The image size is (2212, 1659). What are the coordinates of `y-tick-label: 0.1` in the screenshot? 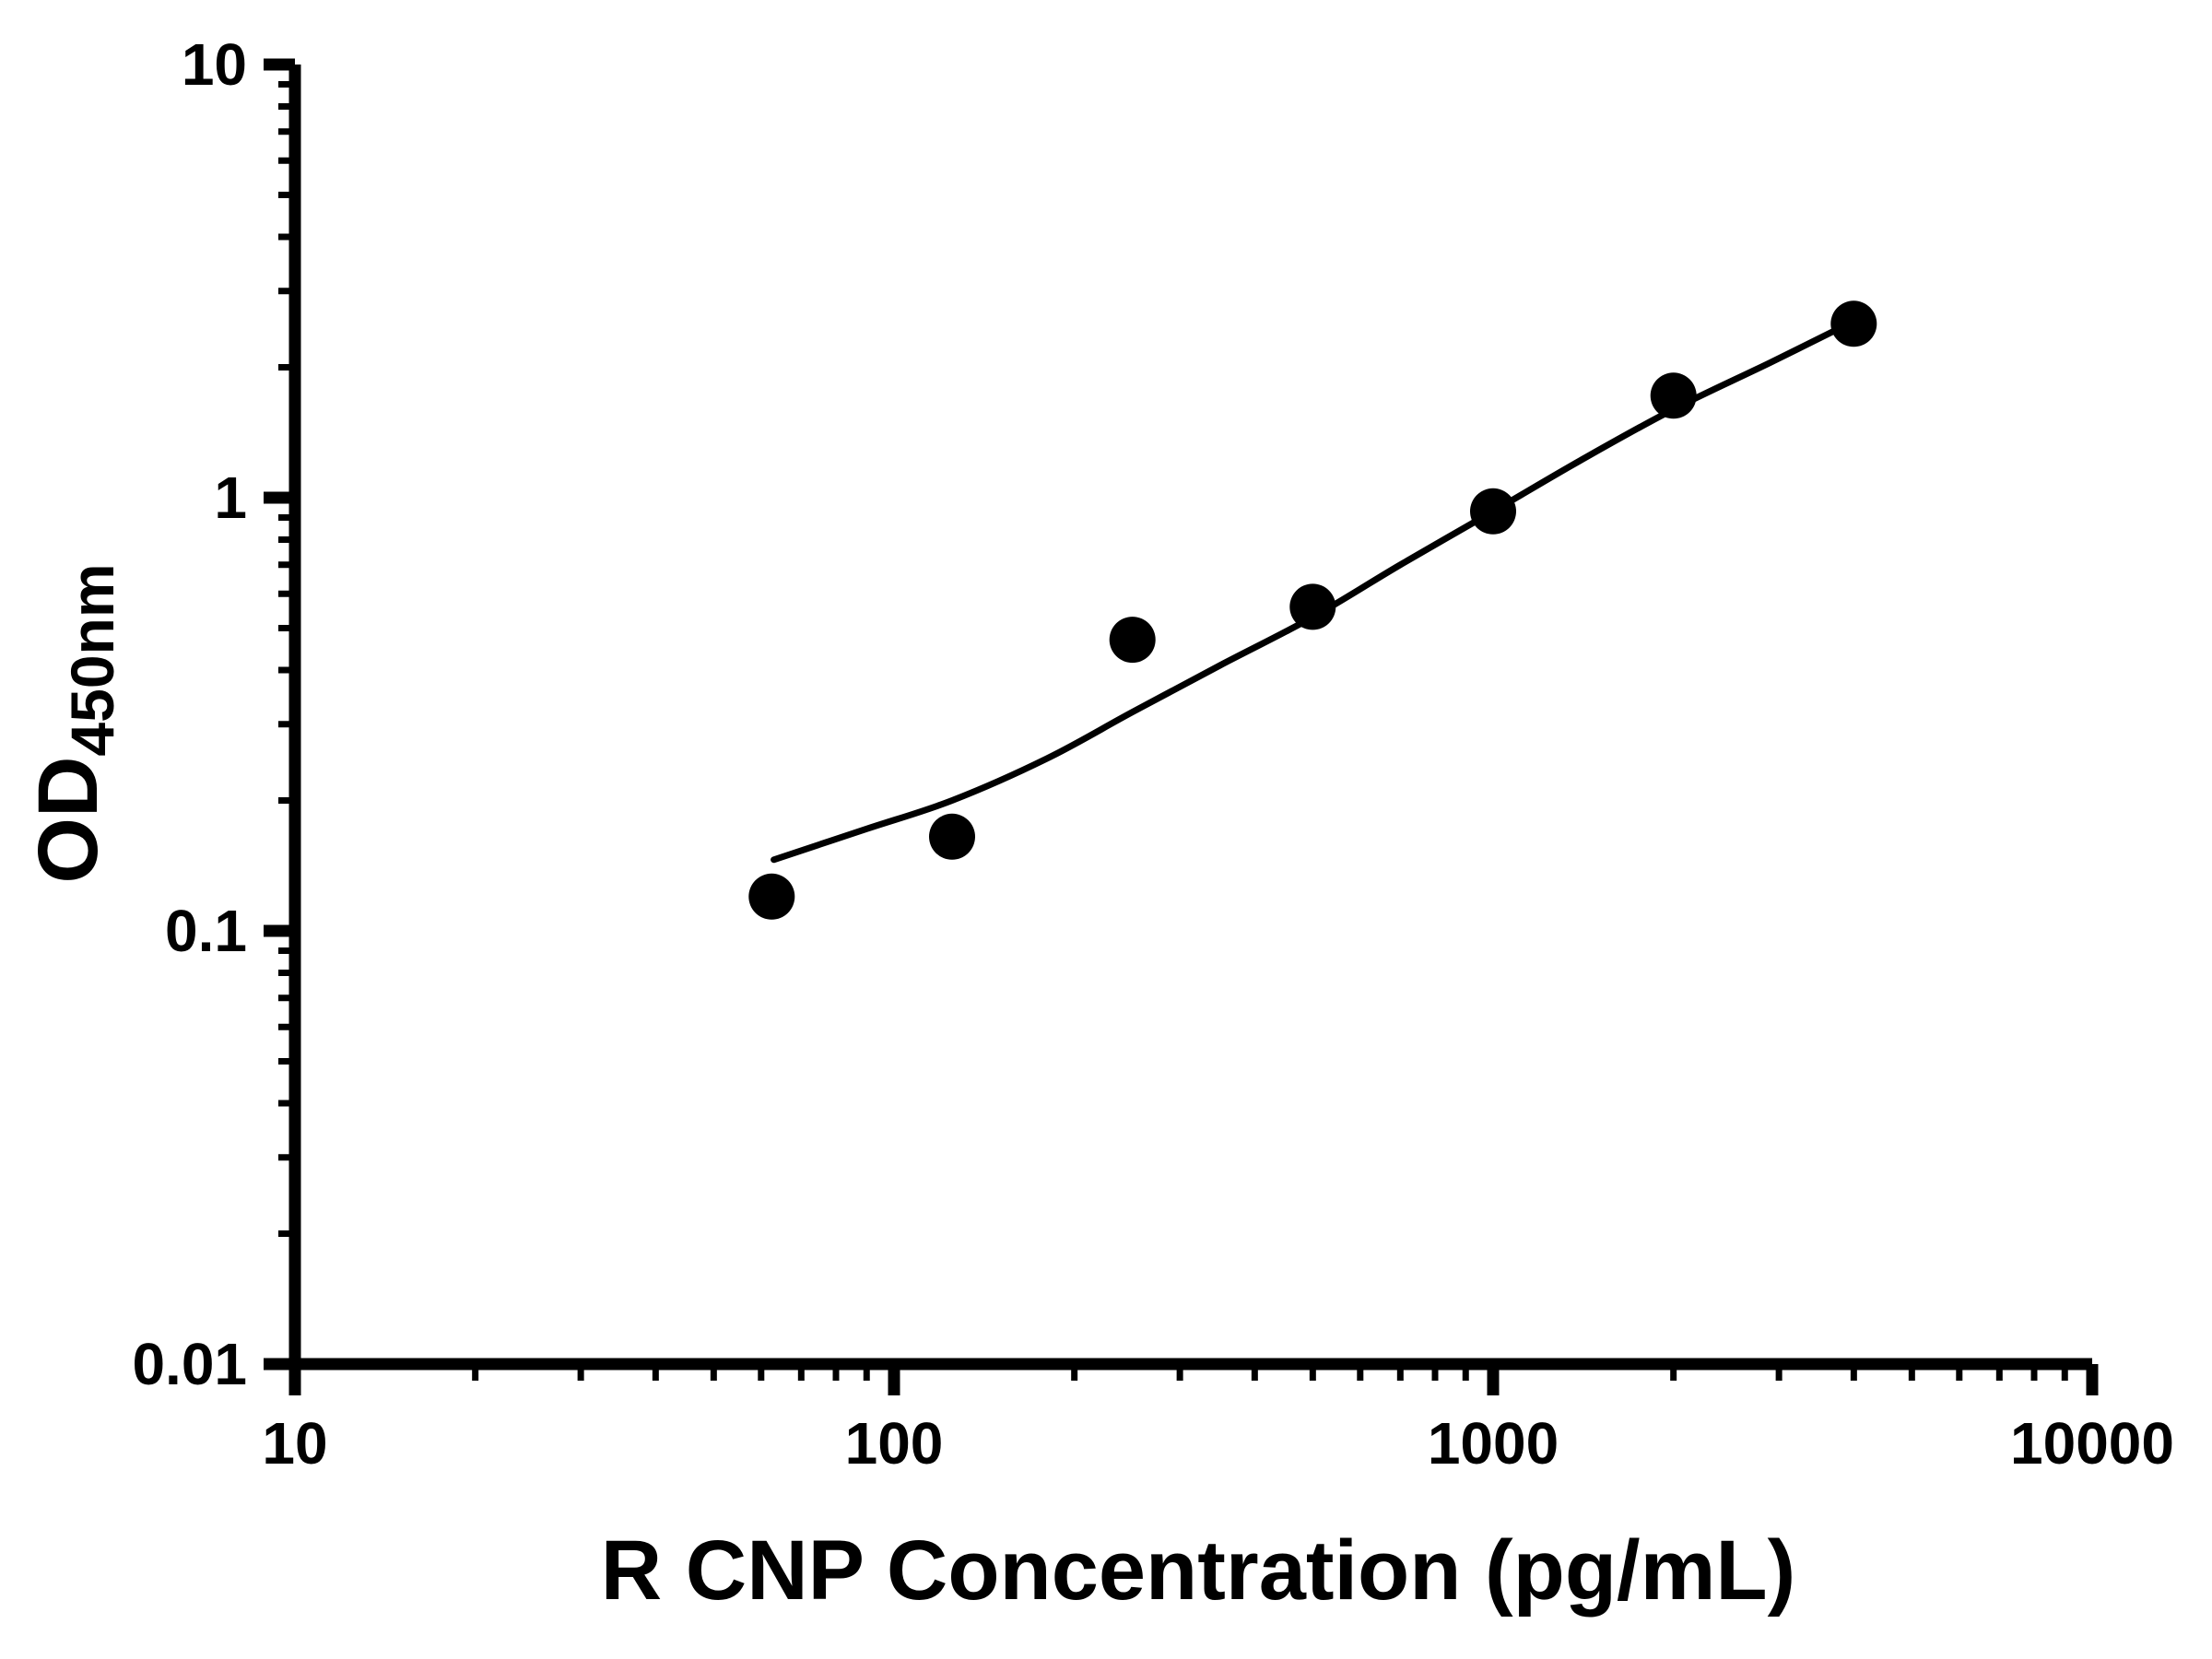 It's located at (206, 931).